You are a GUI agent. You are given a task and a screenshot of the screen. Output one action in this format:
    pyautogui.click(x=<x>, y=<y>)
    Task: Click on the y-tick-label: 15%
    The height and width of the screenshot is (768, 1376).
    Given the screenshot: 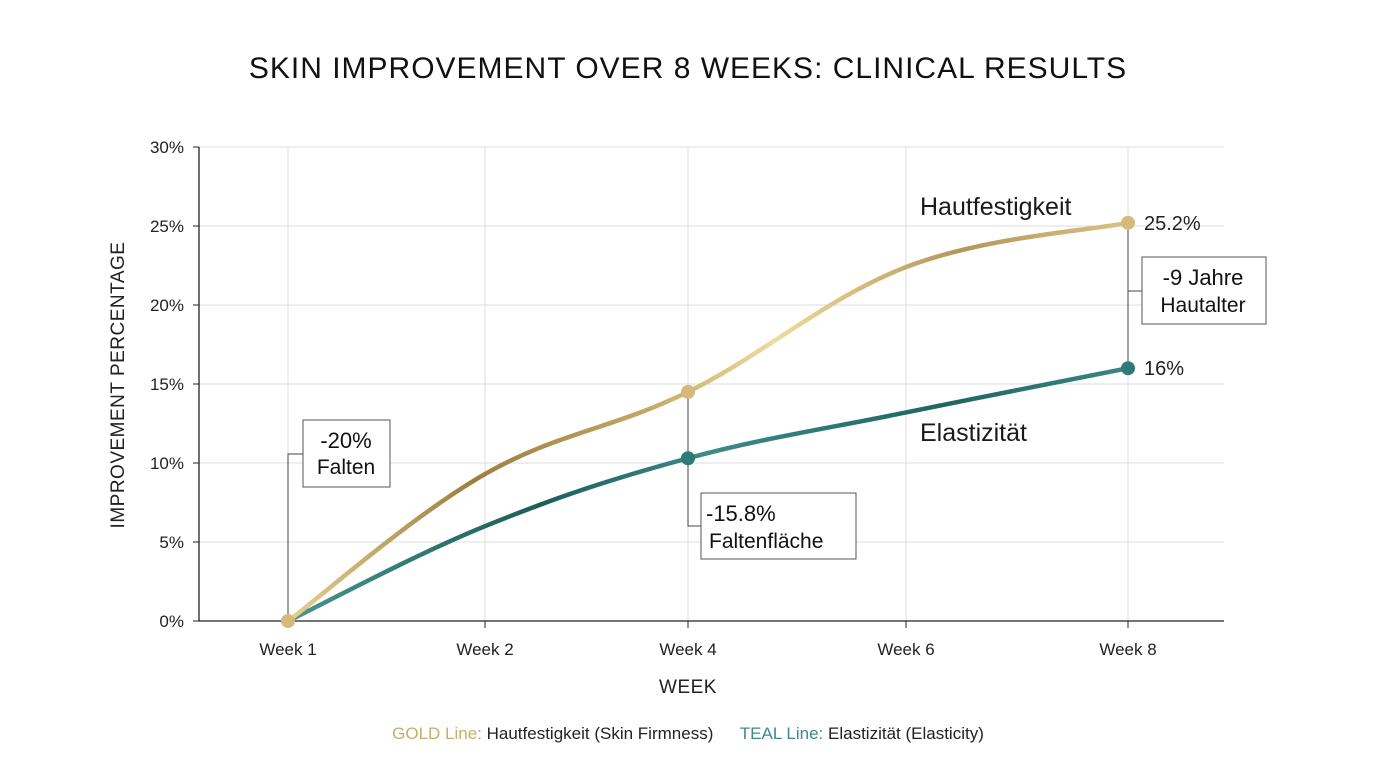 What is the action you would take?
    pyautogui.click(x=167, y=384)
    